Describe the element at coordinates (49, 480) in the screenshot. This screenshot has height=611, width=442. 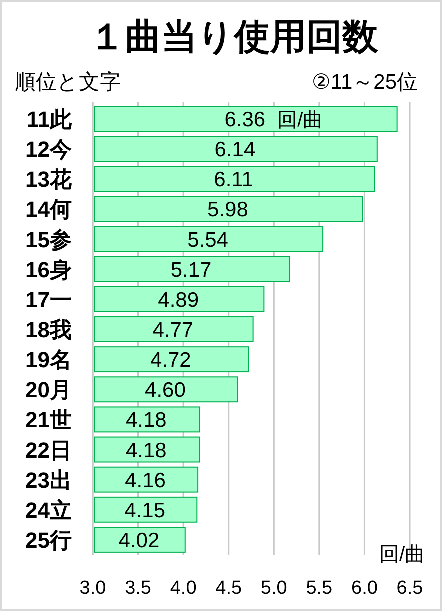
I see `y-tick-label: 23出` at that location.